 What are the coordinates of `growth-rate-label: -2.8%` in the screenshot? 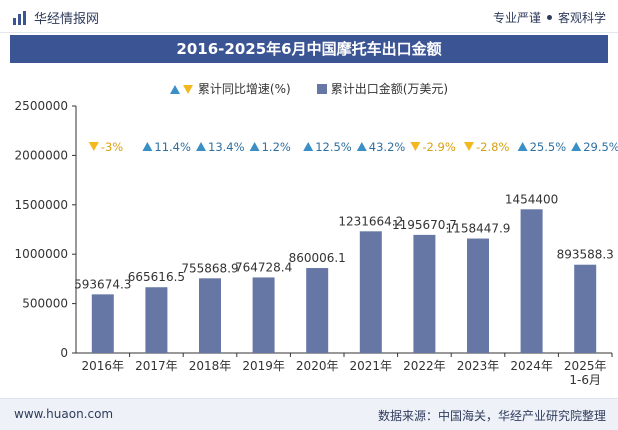 It's located at (492, 147).